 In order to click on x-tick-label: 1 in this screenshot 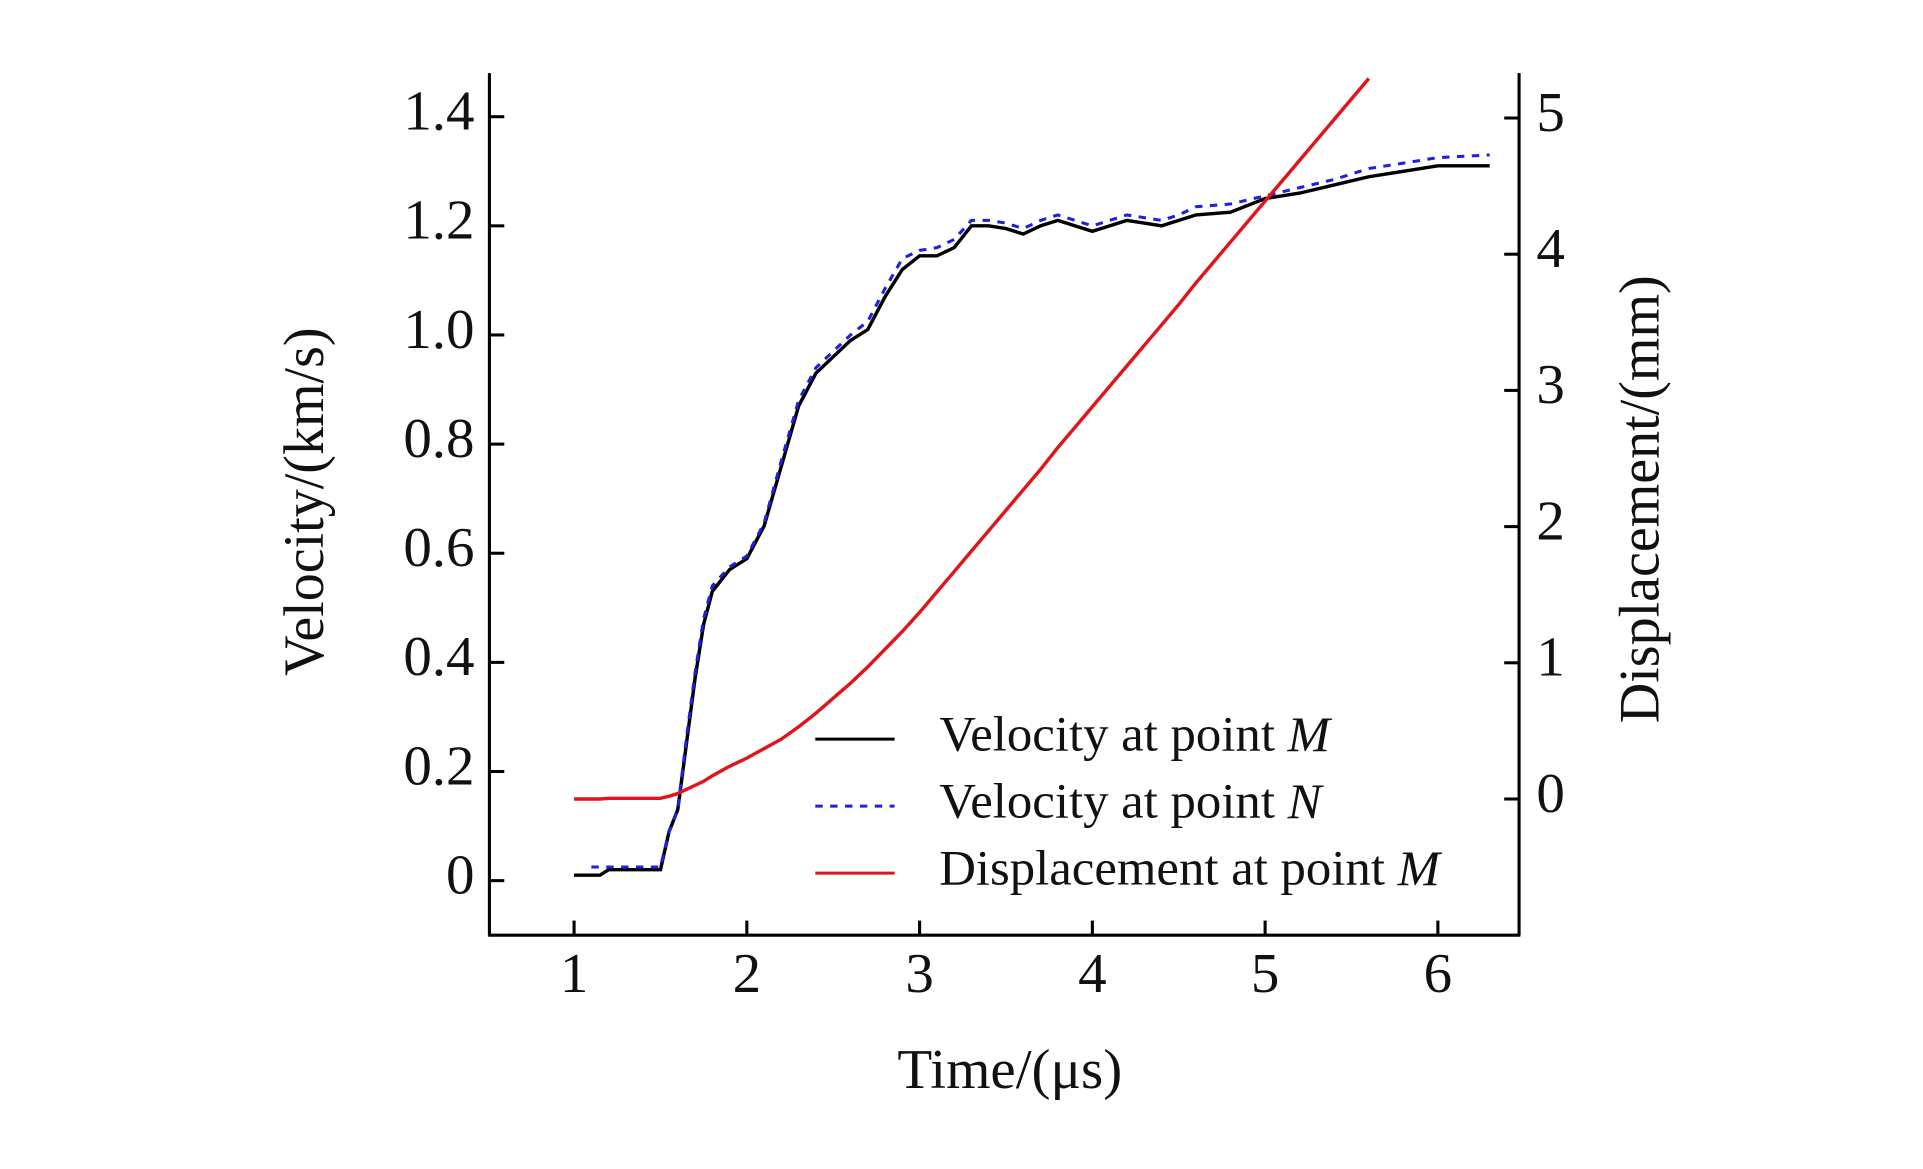, I will do `click(574, 973)`.